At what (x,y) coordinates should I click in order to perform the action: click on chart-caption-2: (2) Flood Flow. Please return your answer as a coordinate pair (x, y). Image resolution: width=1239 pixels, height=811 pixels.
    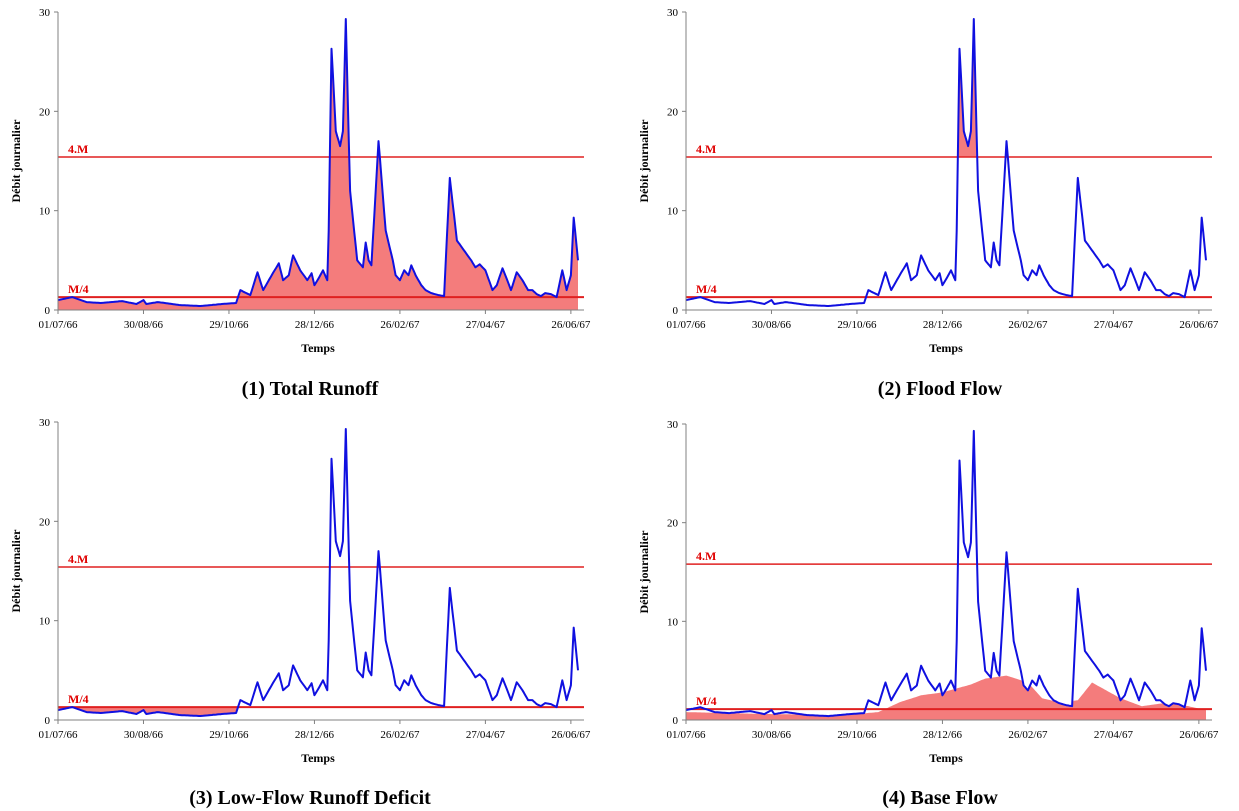
    Looking at the image, I should click on (940, 389).